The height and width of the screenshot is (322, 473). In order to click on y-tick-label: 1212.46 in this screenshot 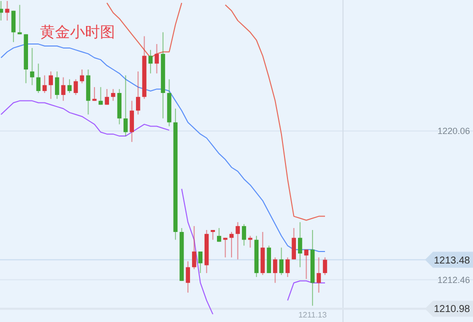, I will do `click(453, 279)`.